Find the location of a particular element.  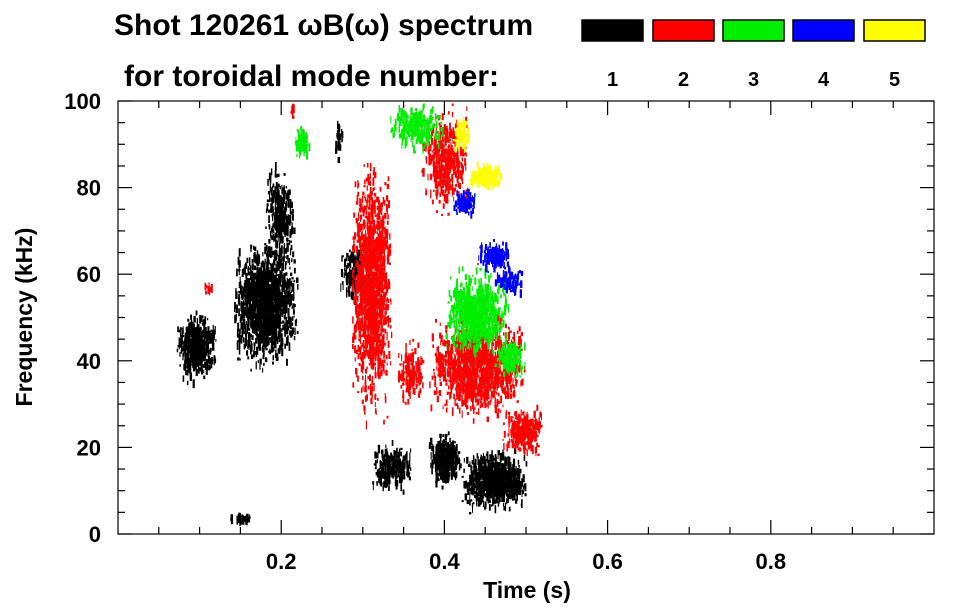

y-tick-label: 80 is located at coordinates (89, 188).